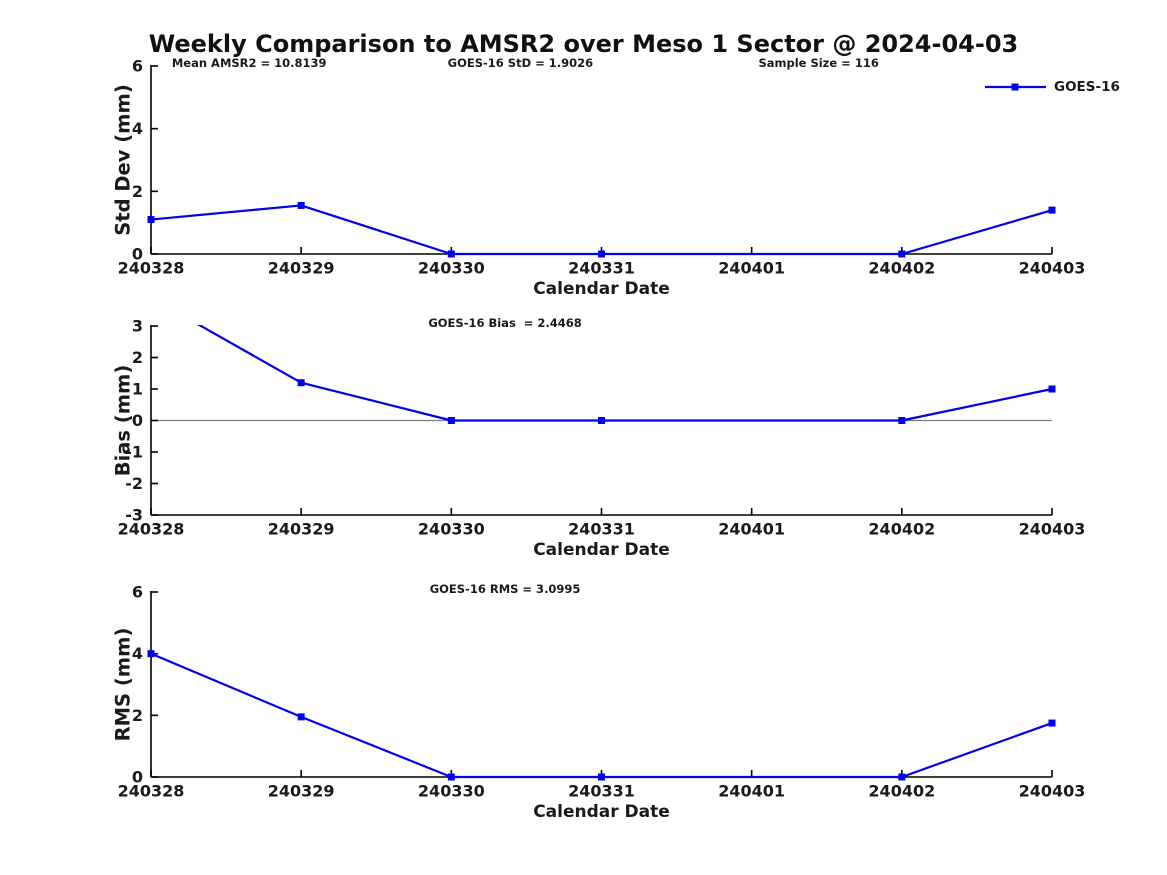  What do you see at coordinates (1087, 87) in the screenshot?
I see `legend-label: GOES-16` at bounding box center [1087, 87].